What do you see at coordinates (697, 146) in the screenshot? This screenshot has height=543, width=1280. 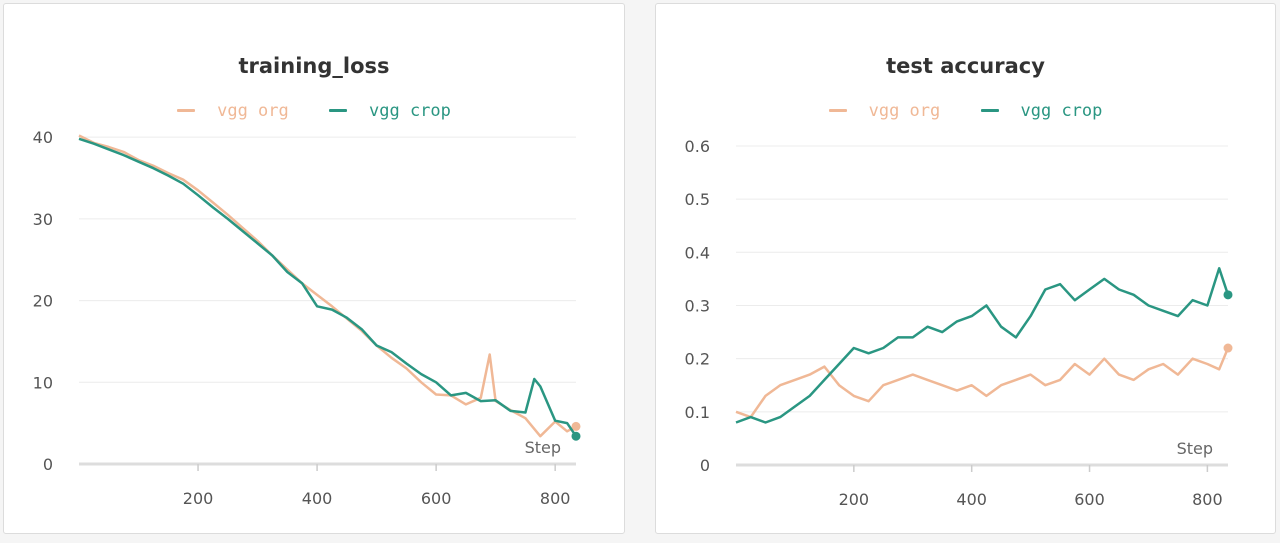 I see `y-tick-label: 0.6` at bounding box center [697, 146].